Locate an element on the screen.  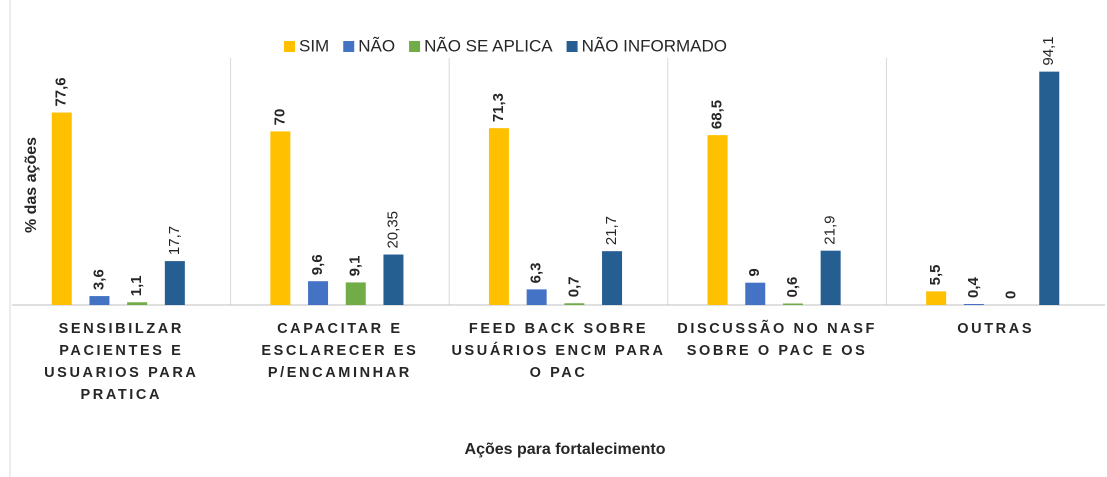
x-tick-label: OUTRAS is located at coordinates (996, 329).